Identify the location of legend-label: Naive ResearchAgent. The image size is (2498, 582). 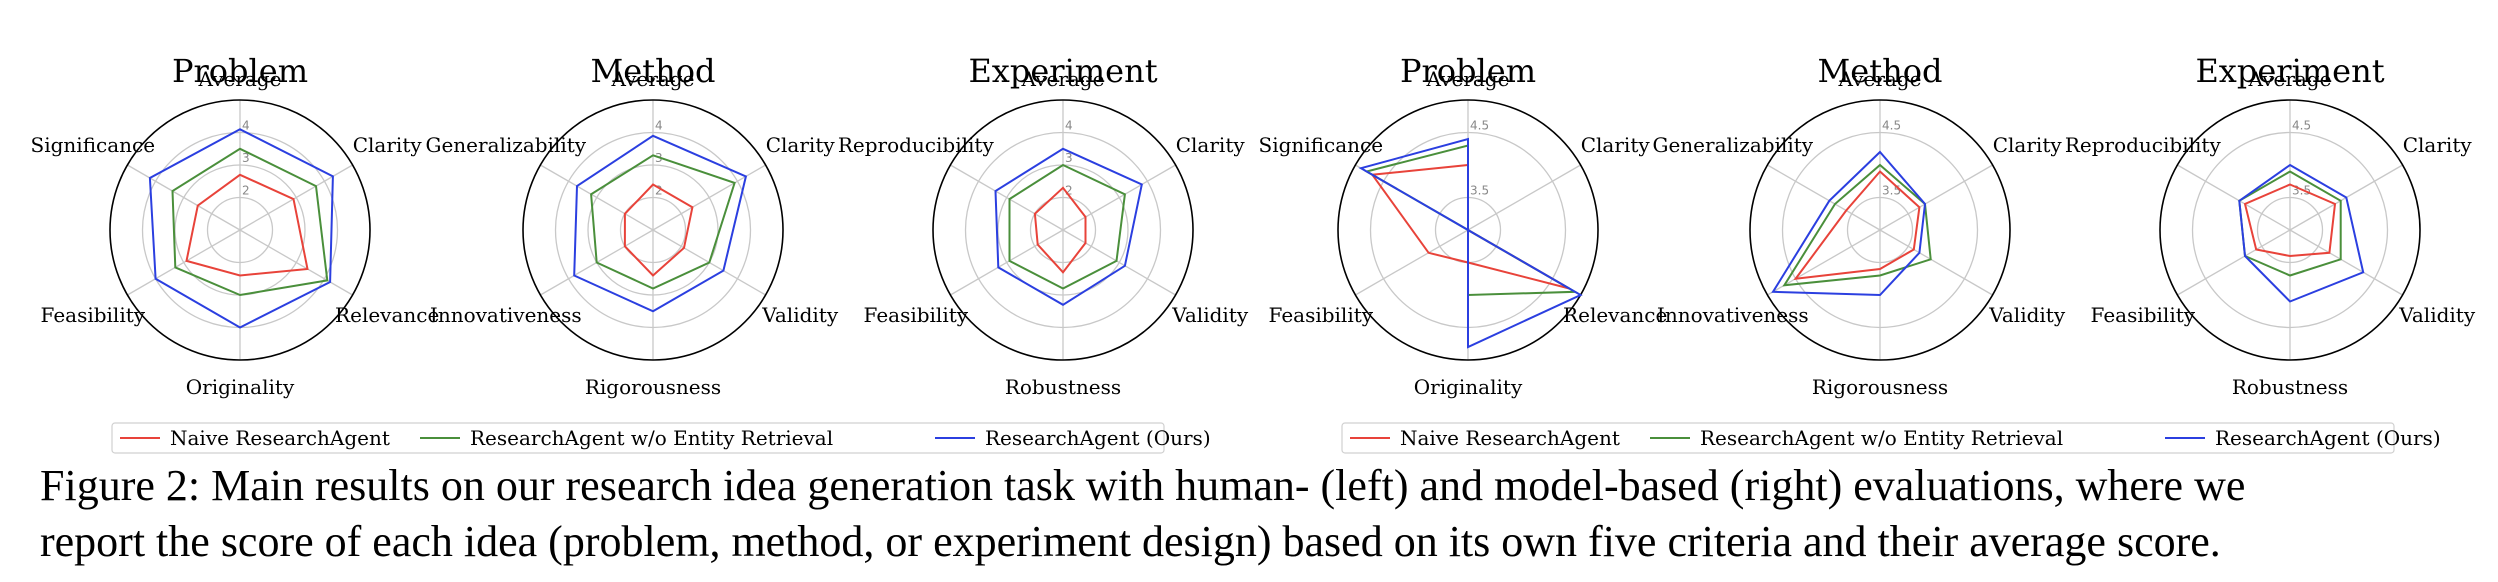
(280, 438).